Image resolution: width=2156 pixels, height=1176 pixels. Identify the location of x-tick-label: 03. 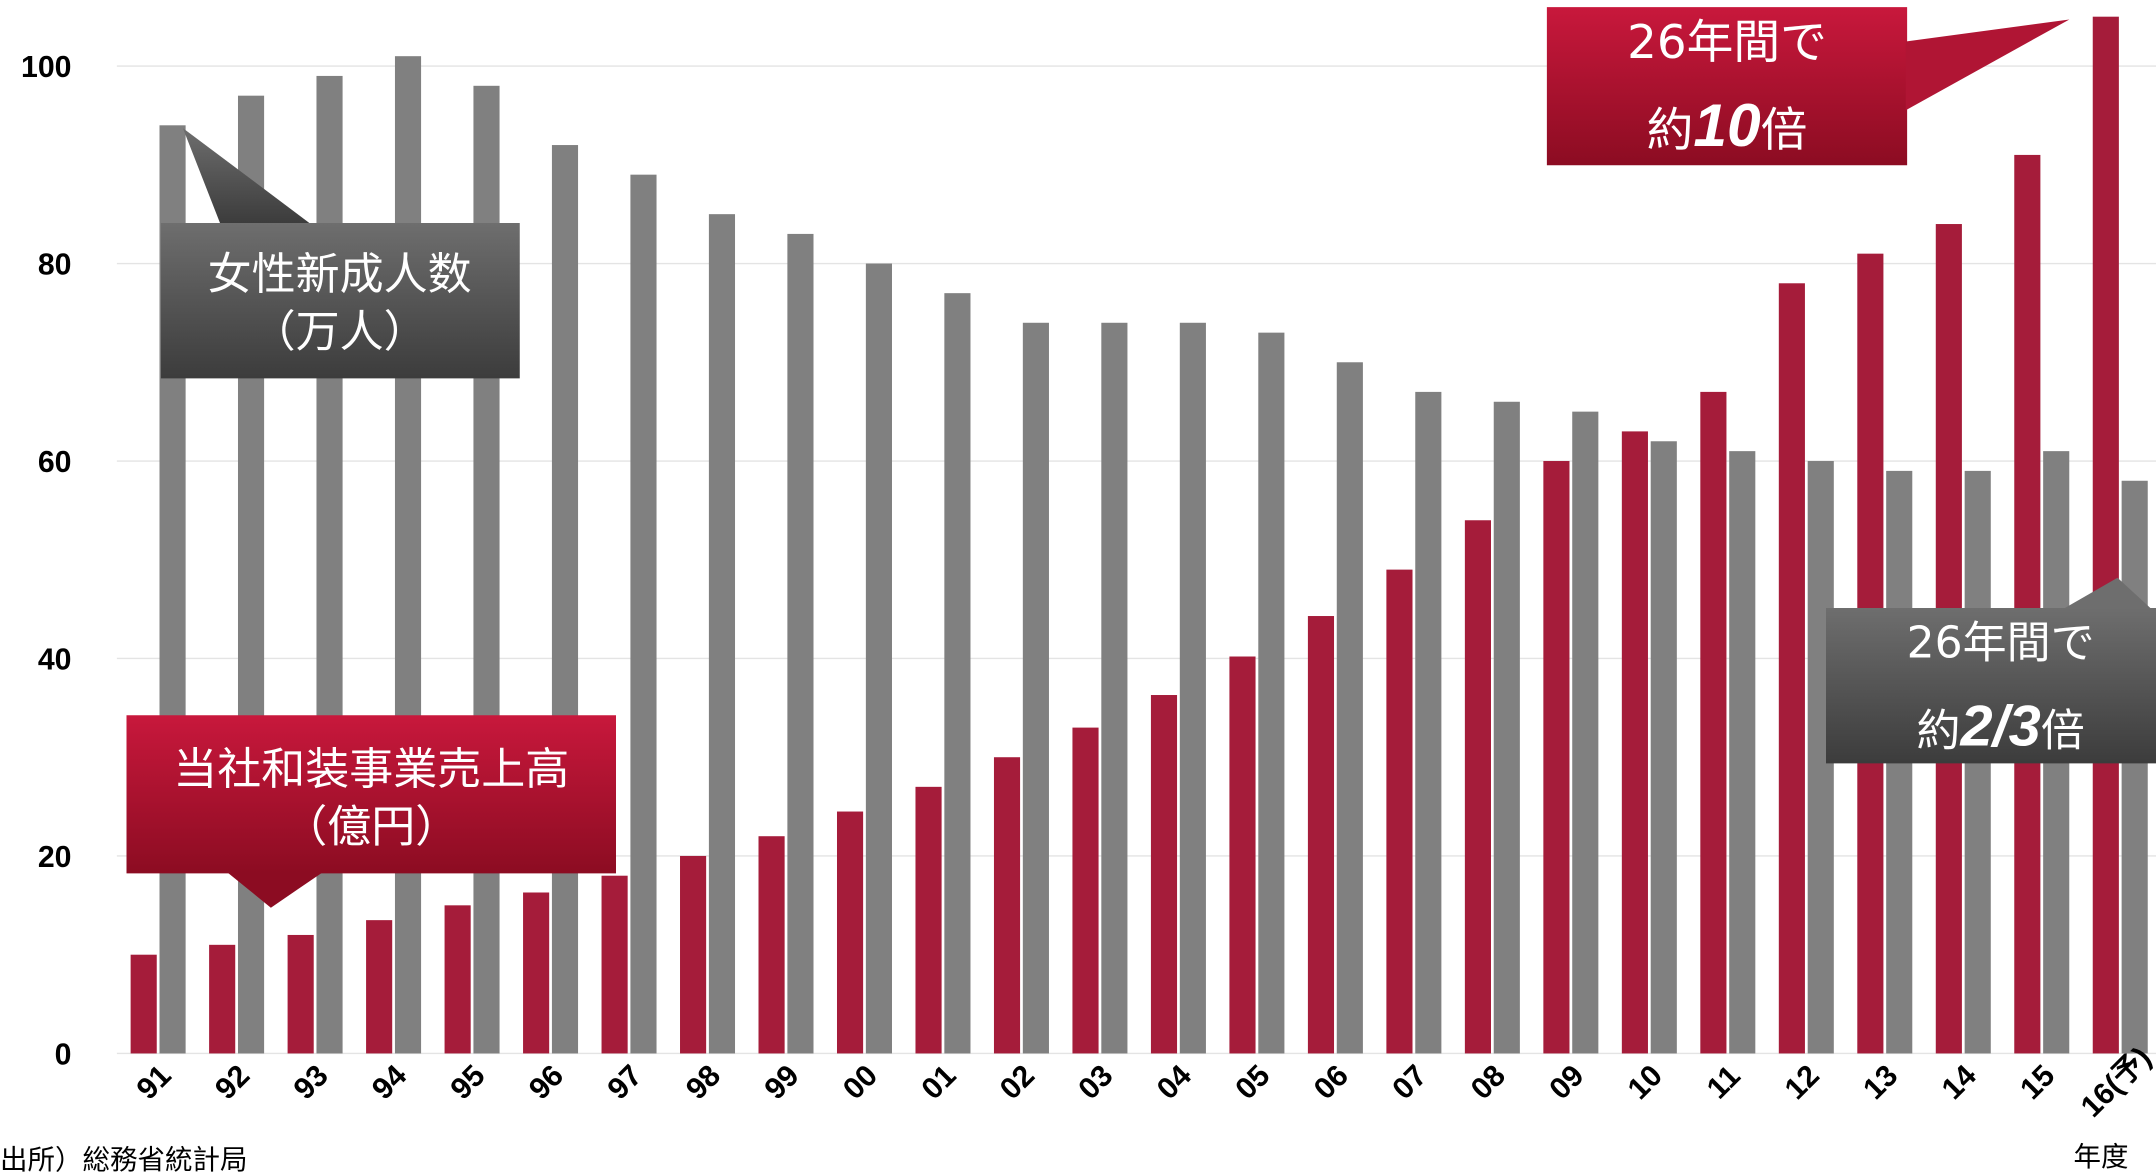
(1095, 1082).